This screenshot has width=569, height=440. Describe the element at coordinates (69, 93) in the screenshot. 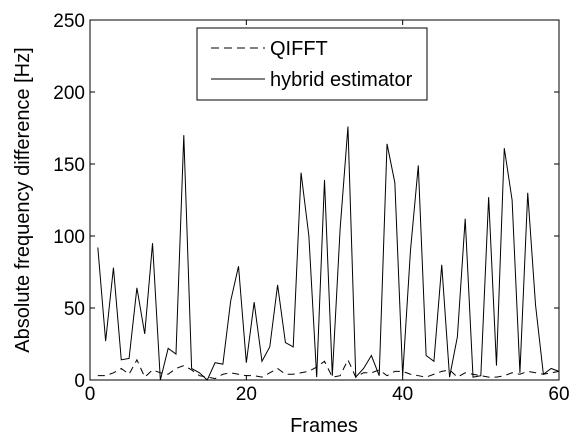

I see `y-tick-label: 200` at that location.